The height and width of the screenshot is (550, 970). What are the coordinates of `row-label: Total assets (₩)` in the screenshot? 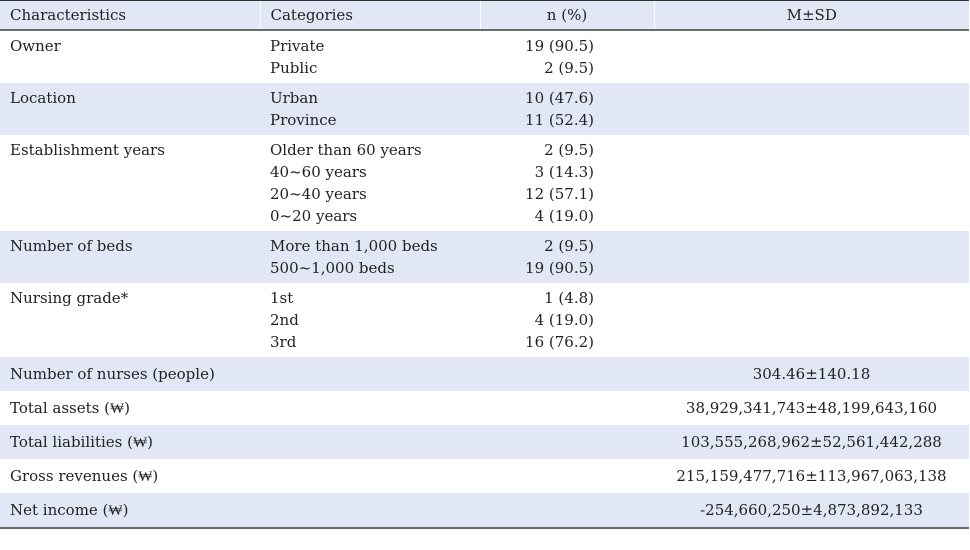 It's located at (70, 408).